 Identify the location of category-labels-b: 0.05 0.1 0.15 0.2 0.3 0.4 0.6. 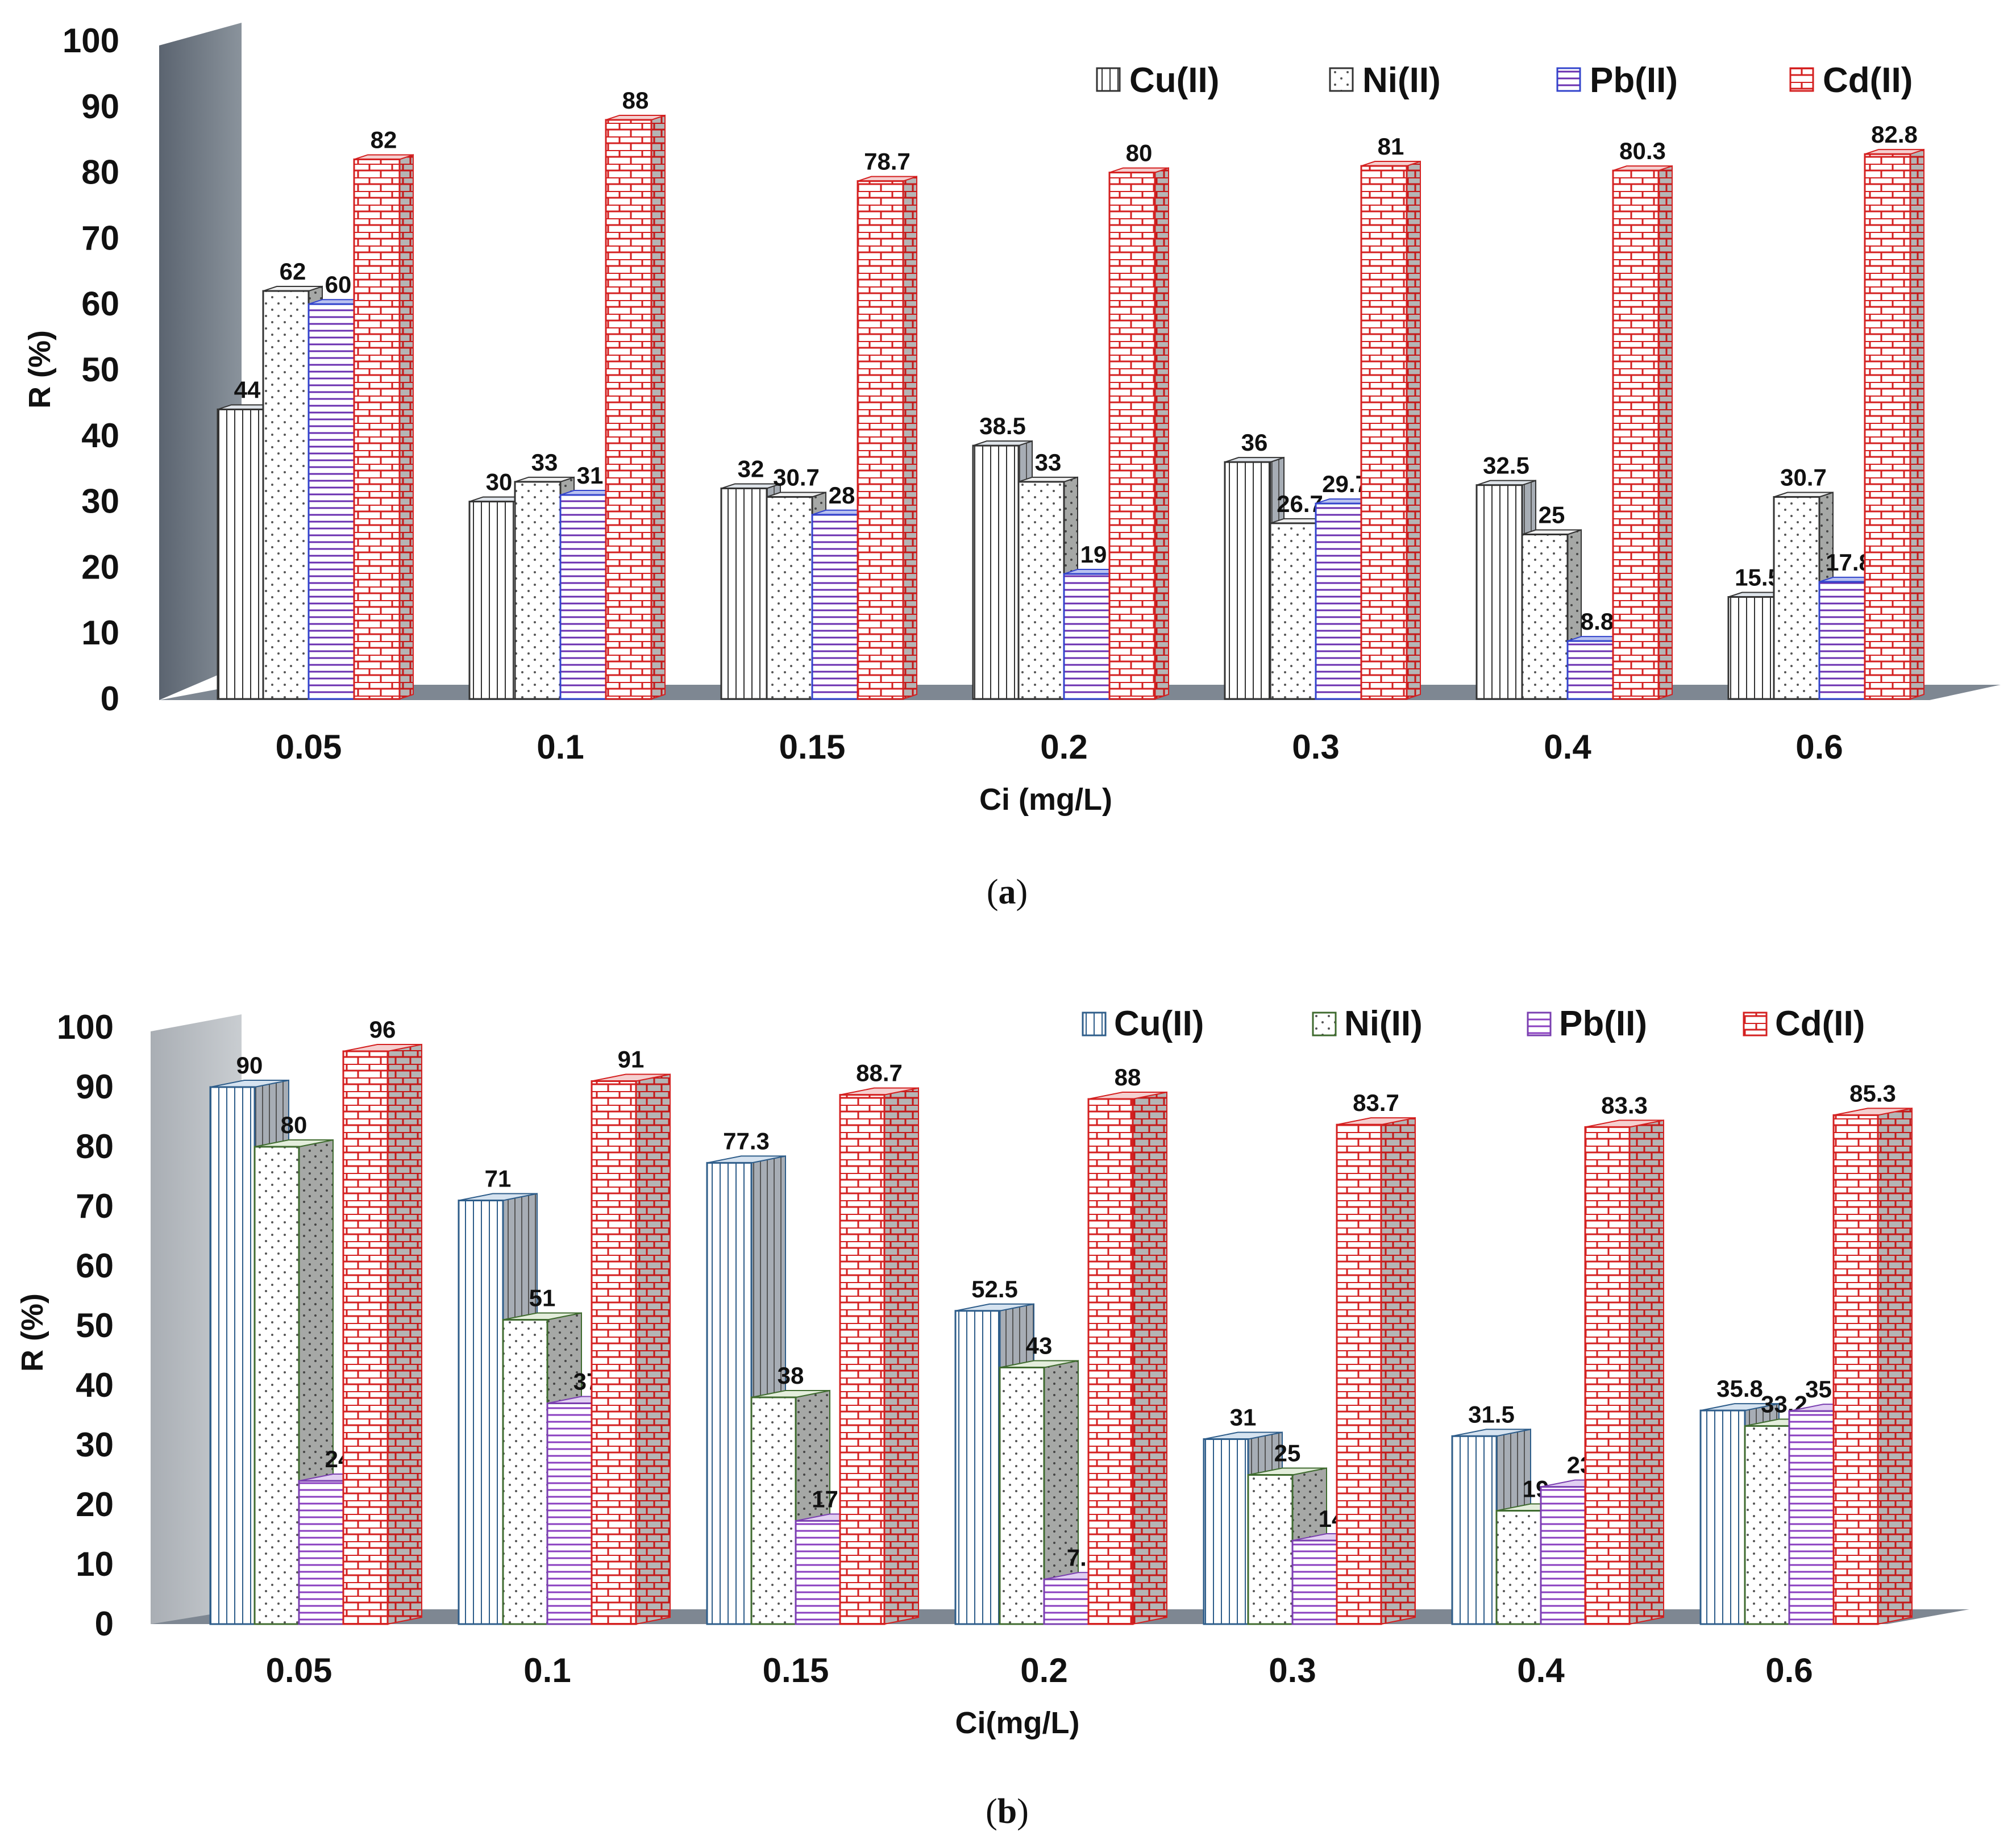
(1039, 1670).